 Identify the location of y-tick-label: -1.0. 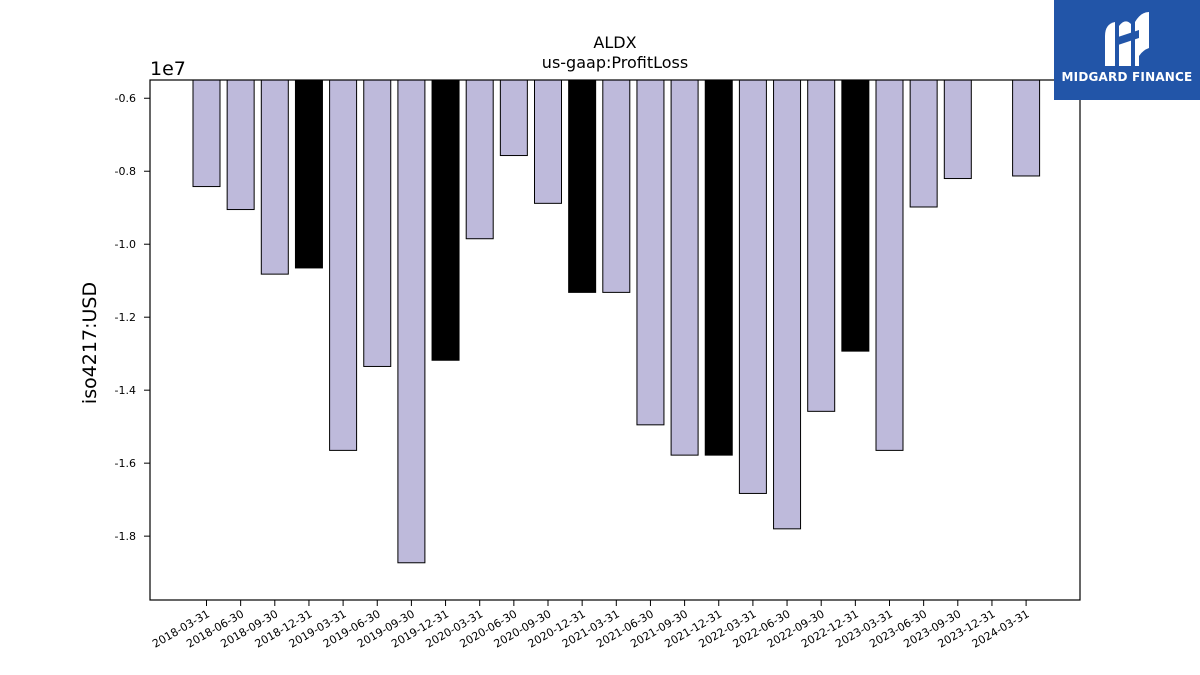
(125, 244).